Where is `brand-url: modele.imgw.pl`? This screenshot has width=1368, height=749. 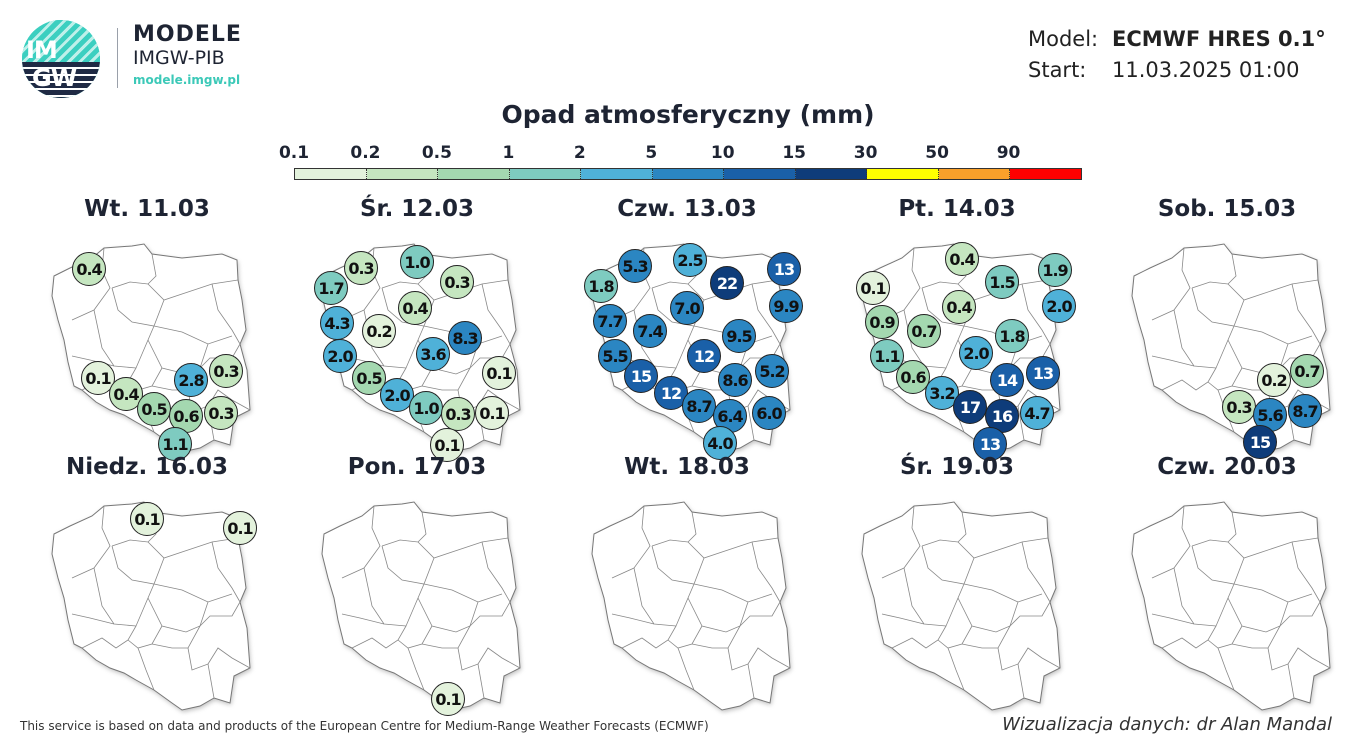 brand-url: modele.imgw.pl is located at coordinates (187, 80).